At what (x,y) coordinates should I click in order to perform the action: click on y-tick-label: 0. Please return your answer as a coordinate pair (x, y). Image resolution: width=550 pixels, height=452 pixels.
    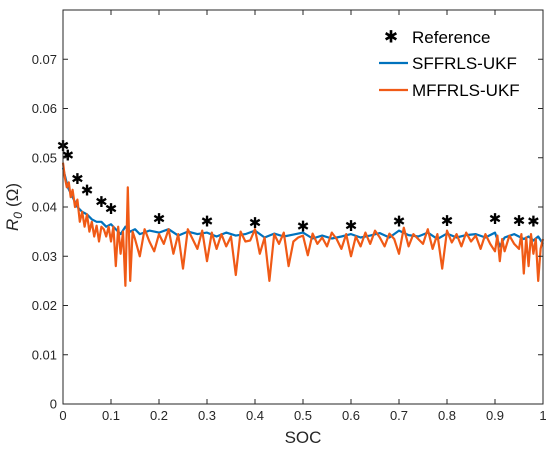
    Looking at the image, I should click on (53, 404).